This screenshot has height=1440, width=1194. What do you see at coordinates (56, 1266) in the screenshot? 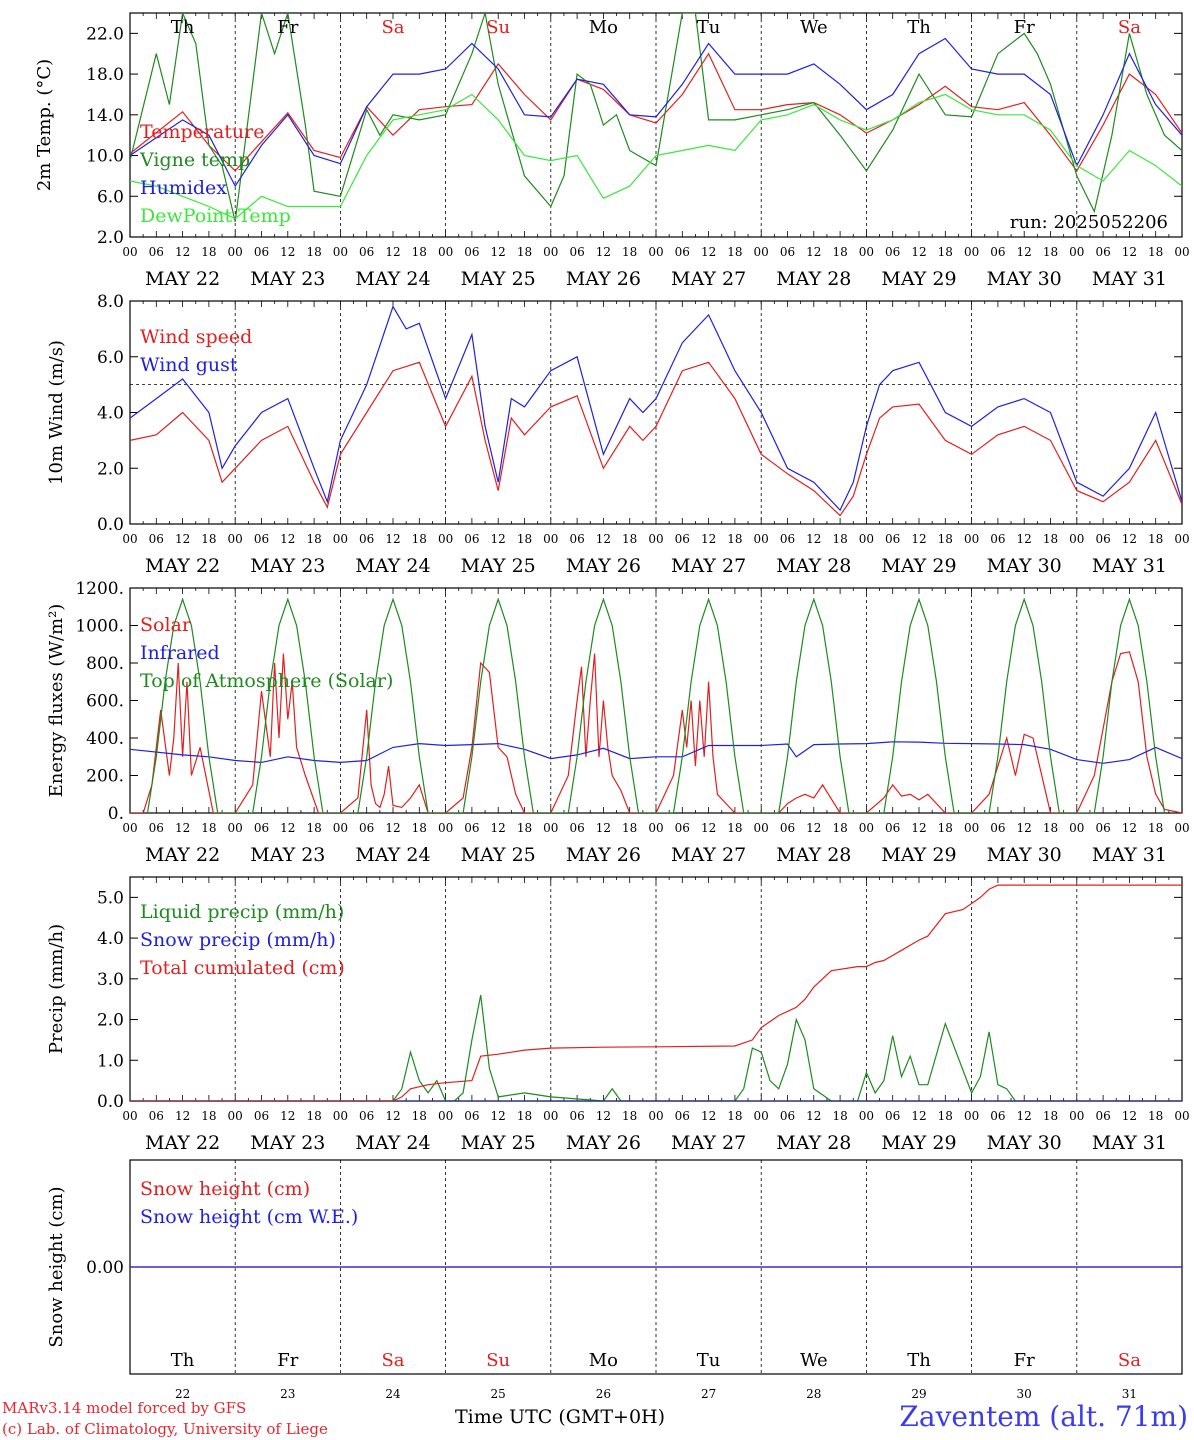
I see `y-axis-label: Snow height (cm)` at bounding box center [56, 1266].